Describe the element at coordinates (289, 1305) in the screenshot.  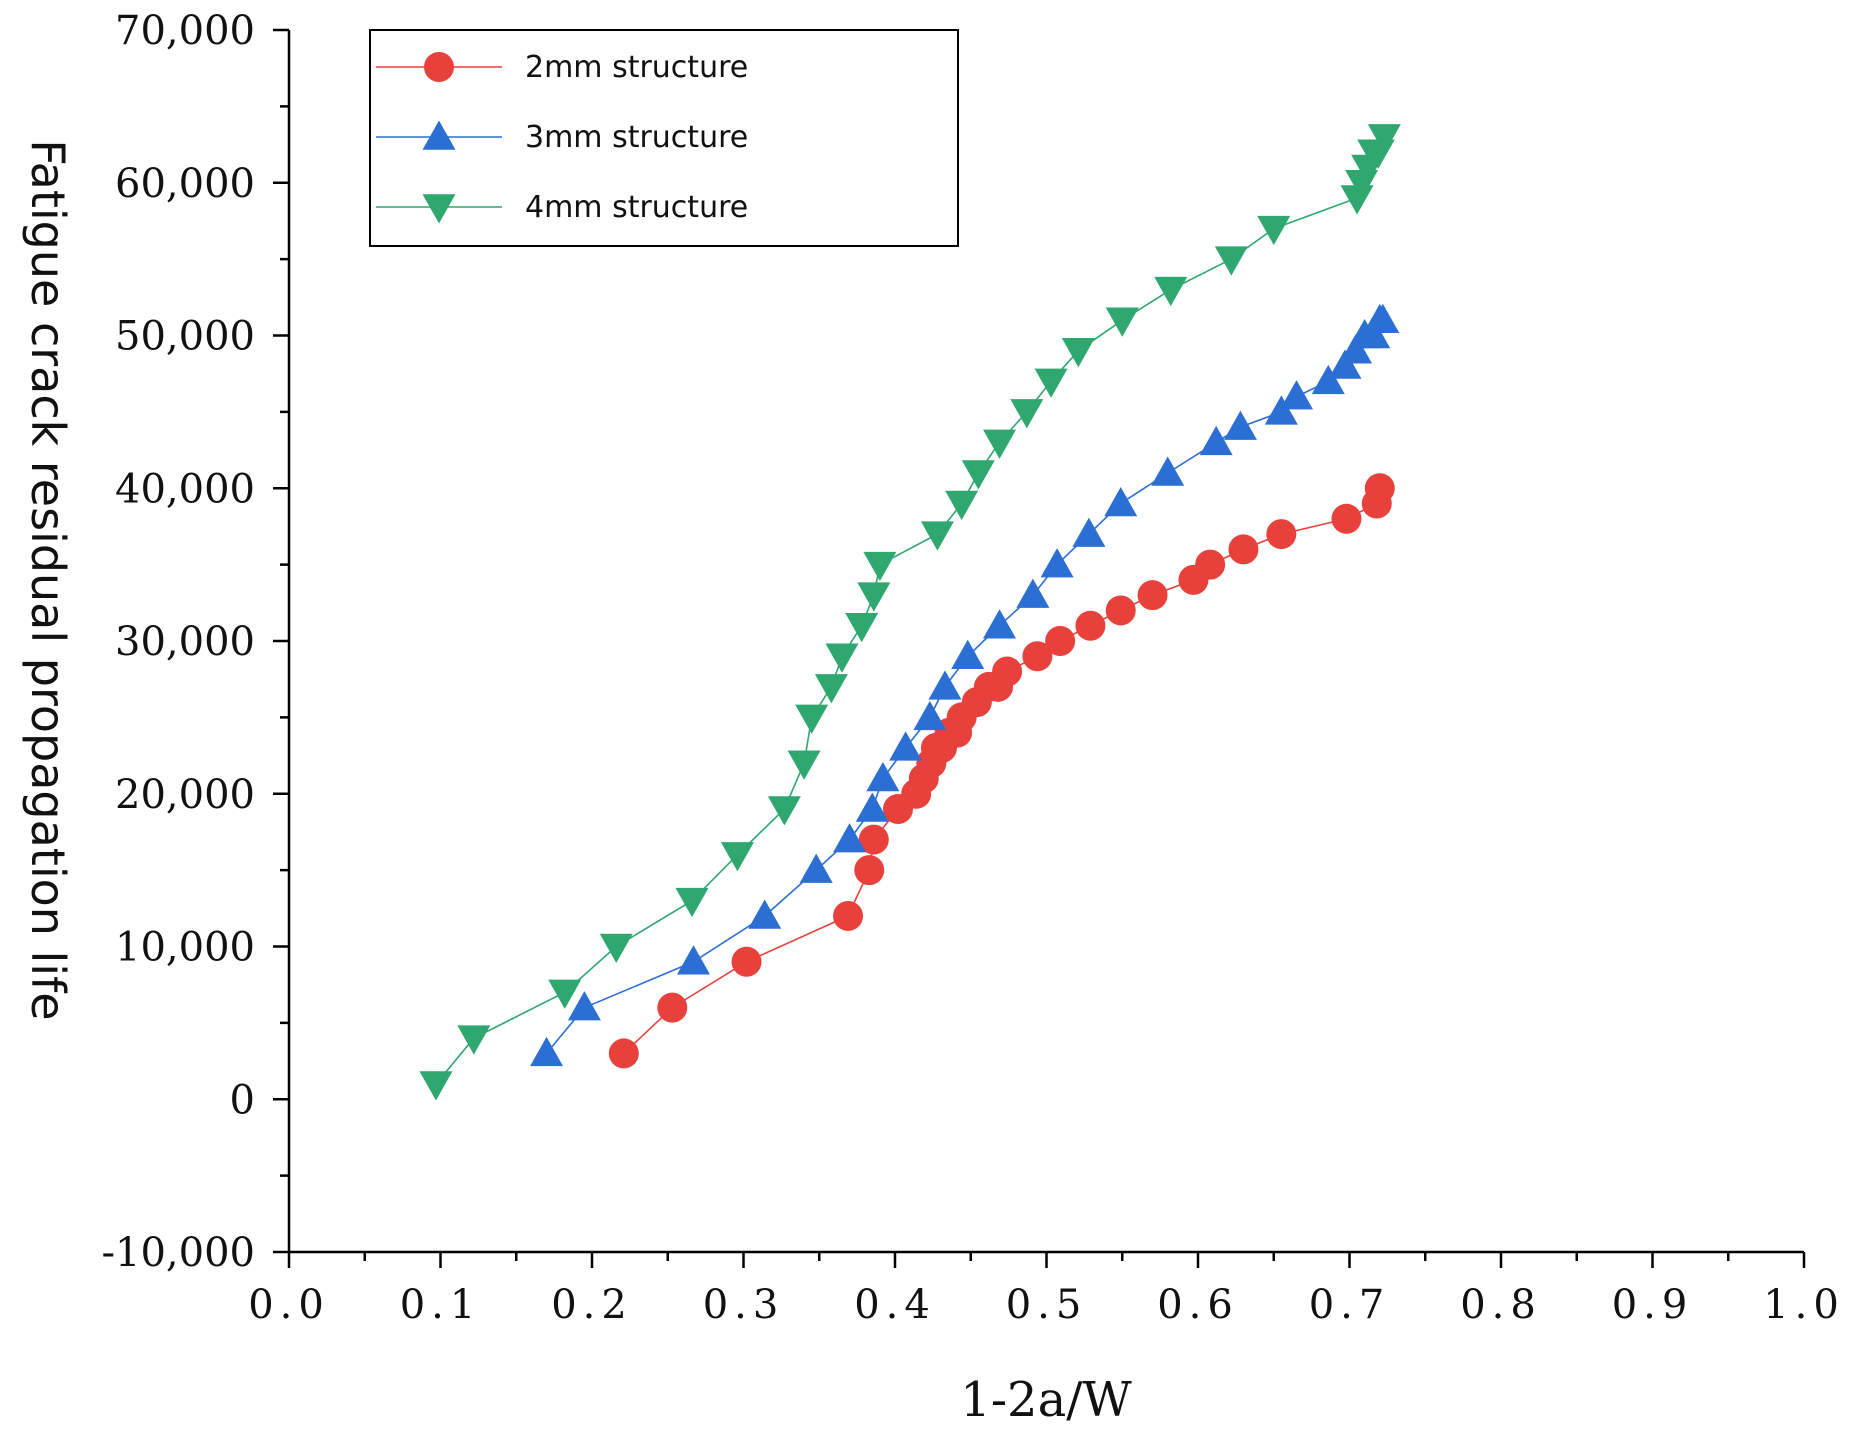
I see `x-tick-label: 0.0` at that location.